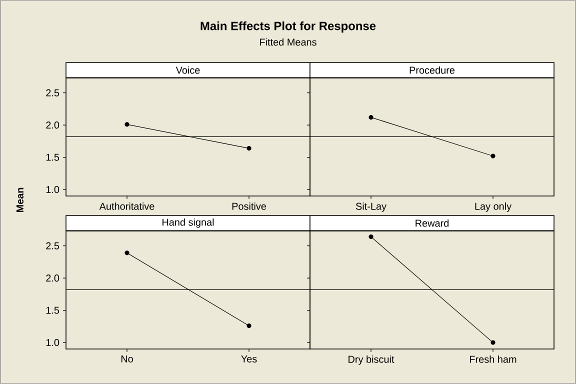  What do you see at coordinates (288, 27) in the screenshot?
I see `chart-title: Main Effects Plot for Response` at bounding box center [288, 27].